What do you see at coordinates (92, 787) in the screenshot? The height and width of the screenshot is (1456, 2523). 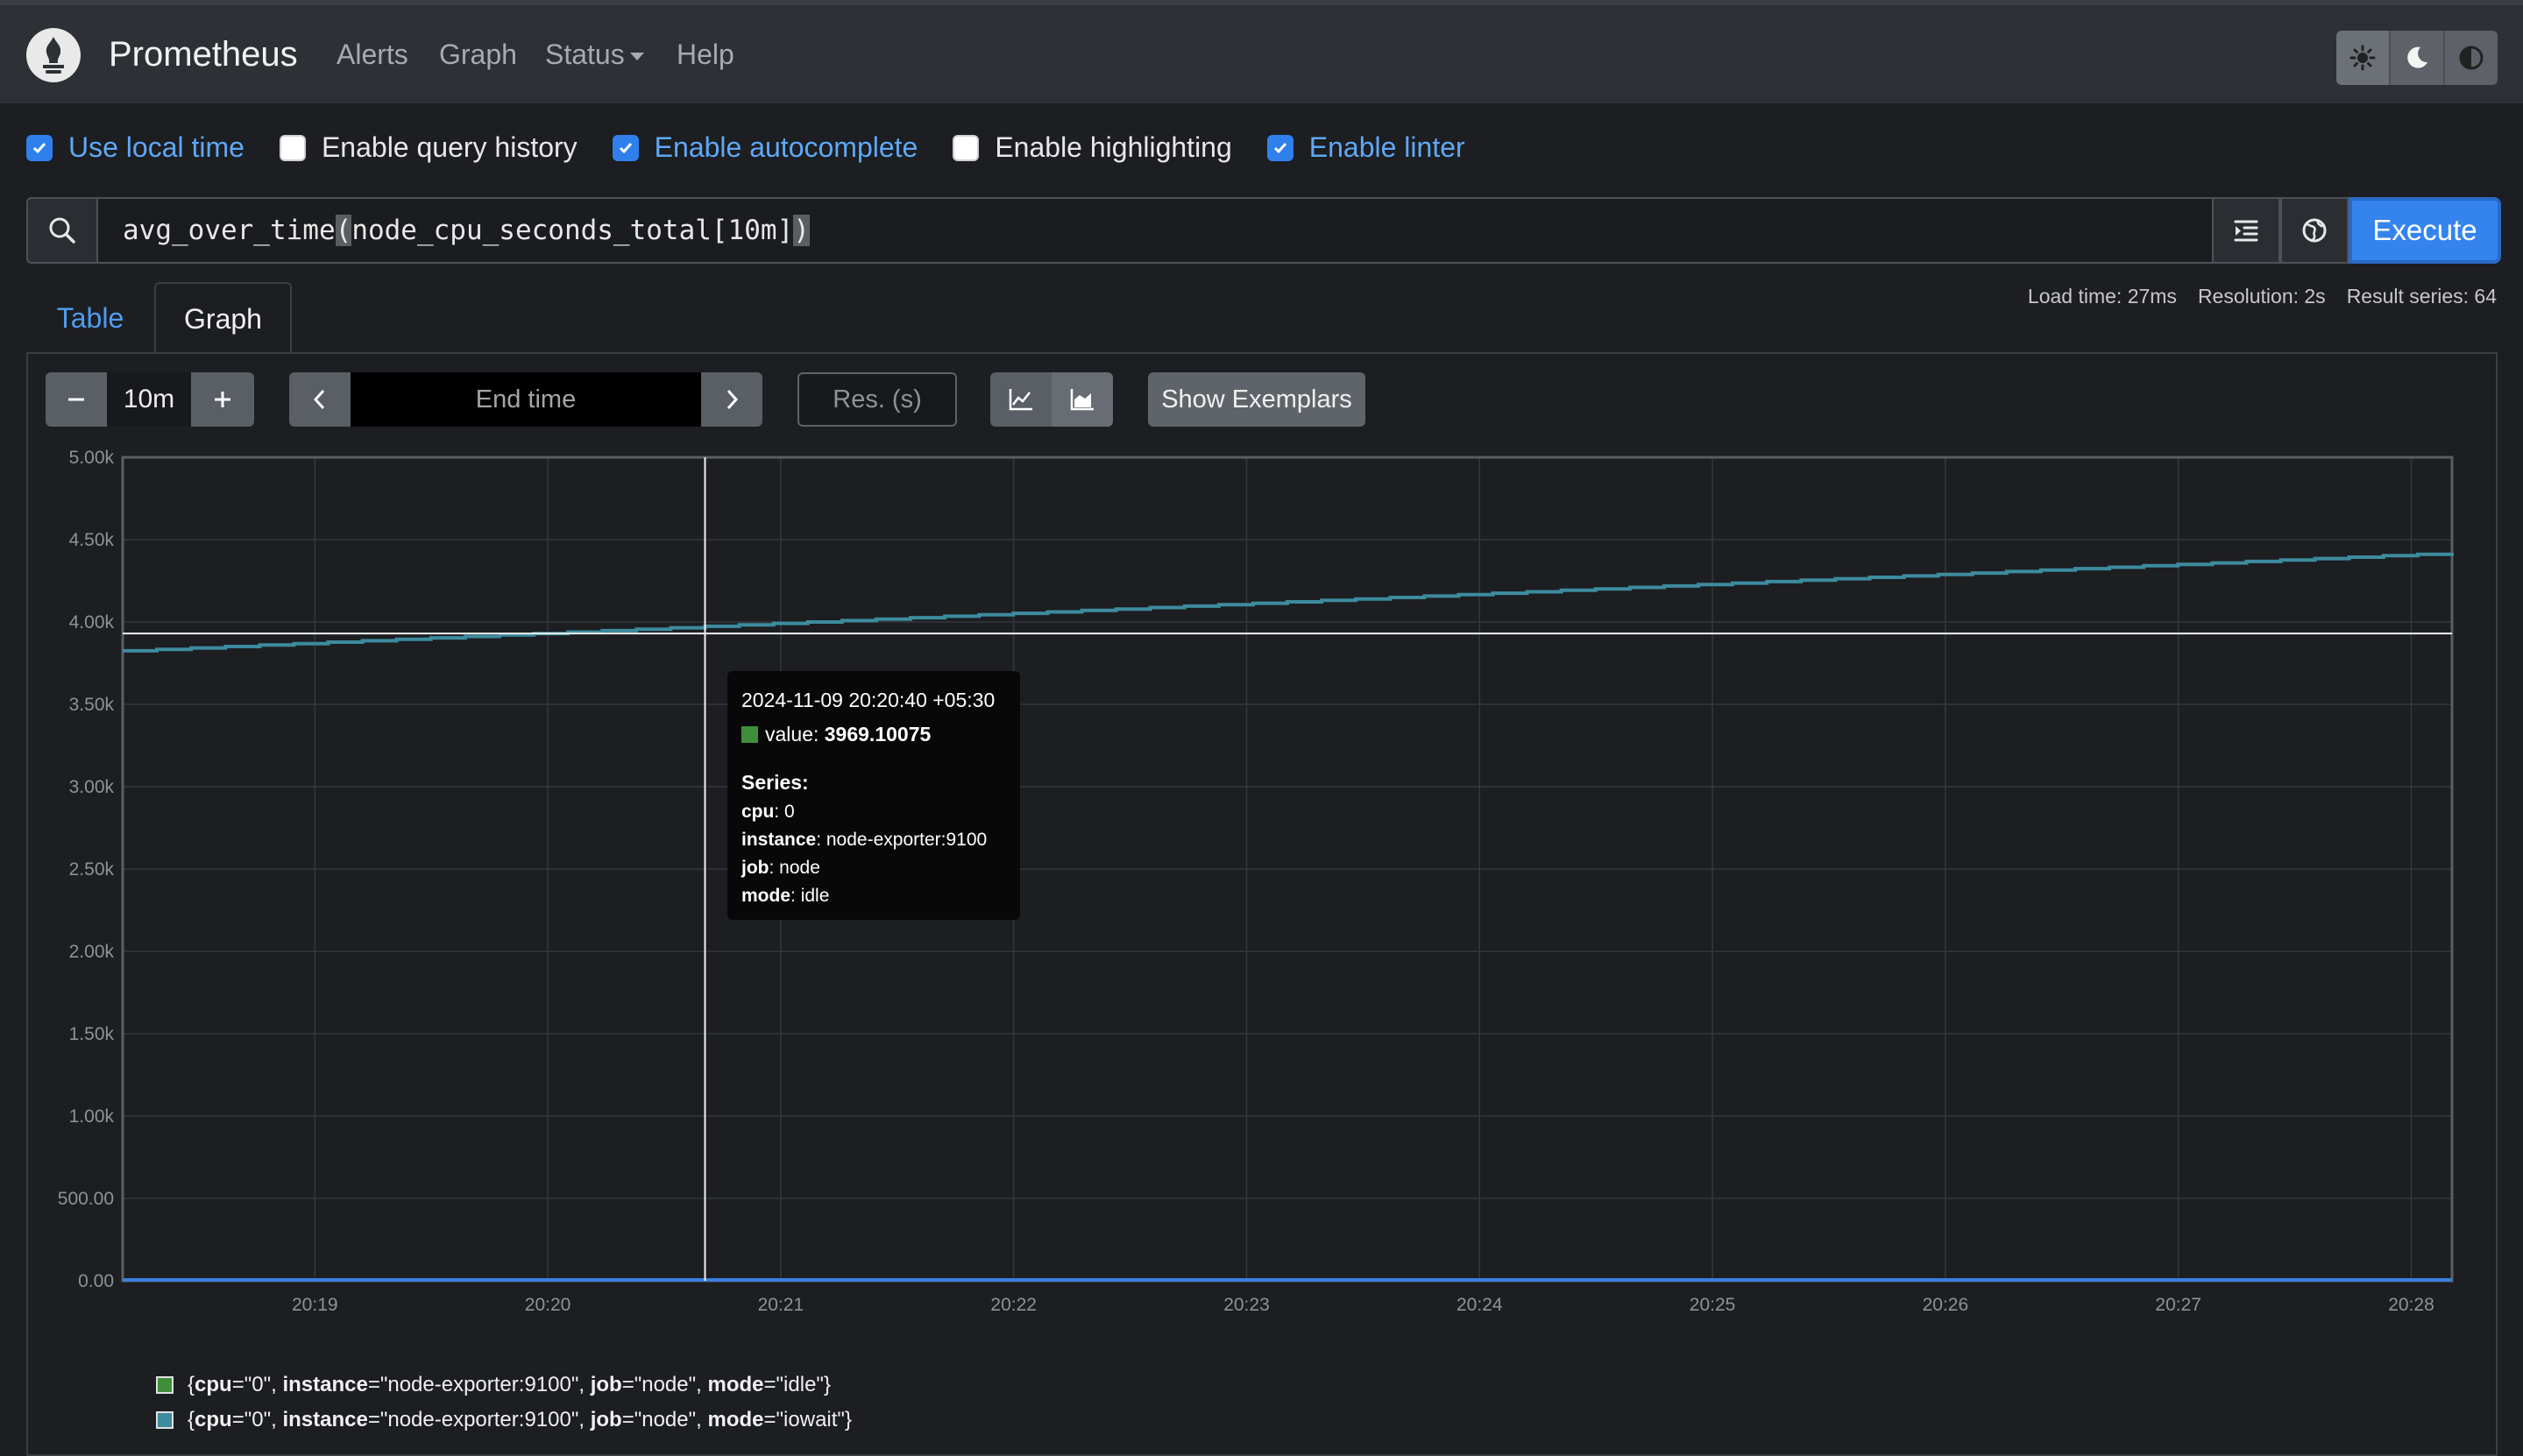 I see `y-tick-label: 3.00k` at bounding box center [92, 787].